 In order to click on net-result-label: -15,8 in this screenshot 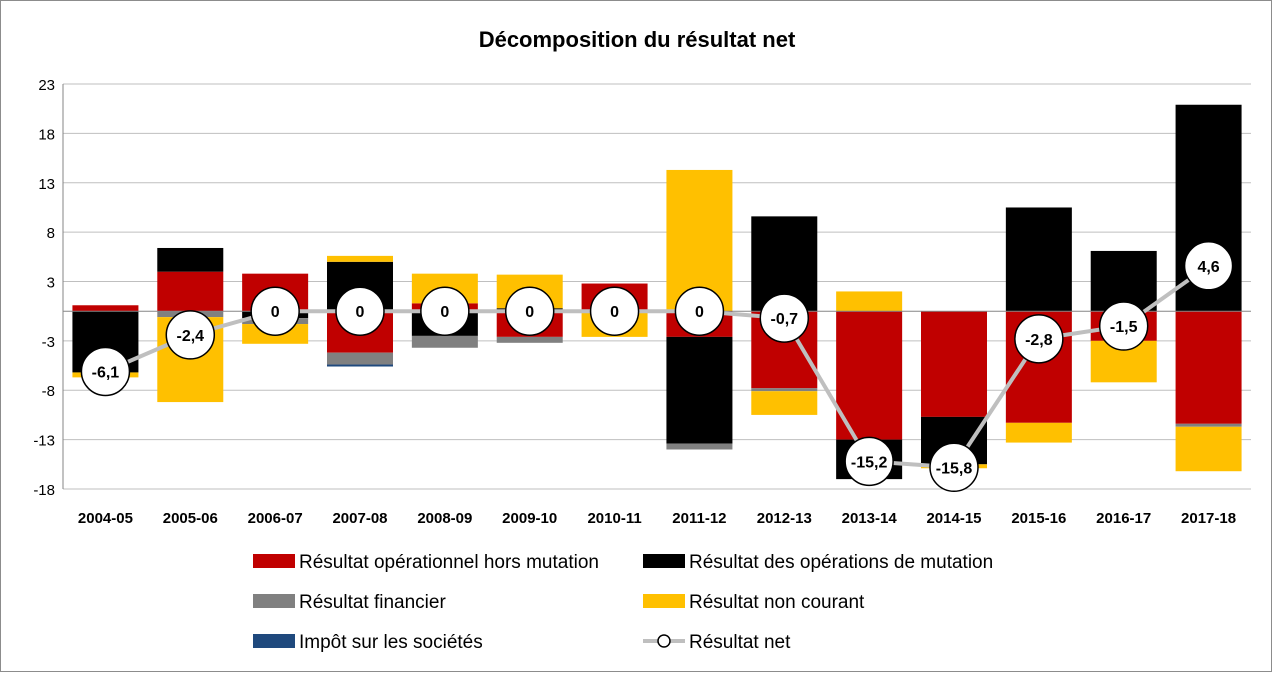, I will do `click(954, 468)`.